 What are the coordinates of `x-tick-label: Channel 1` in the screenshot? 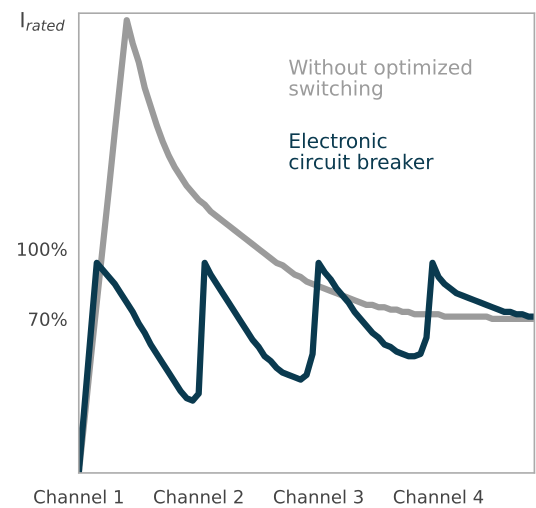 It's located at (78, 497).